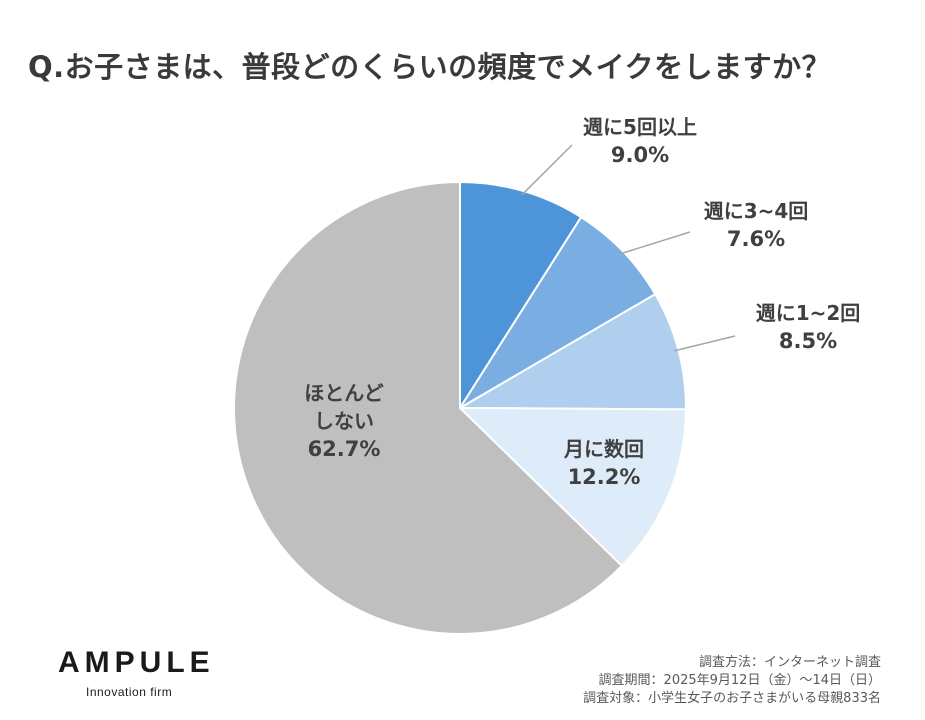  I want to click on survey-method: 調査方法：インターネット調査, so click(789, 662).